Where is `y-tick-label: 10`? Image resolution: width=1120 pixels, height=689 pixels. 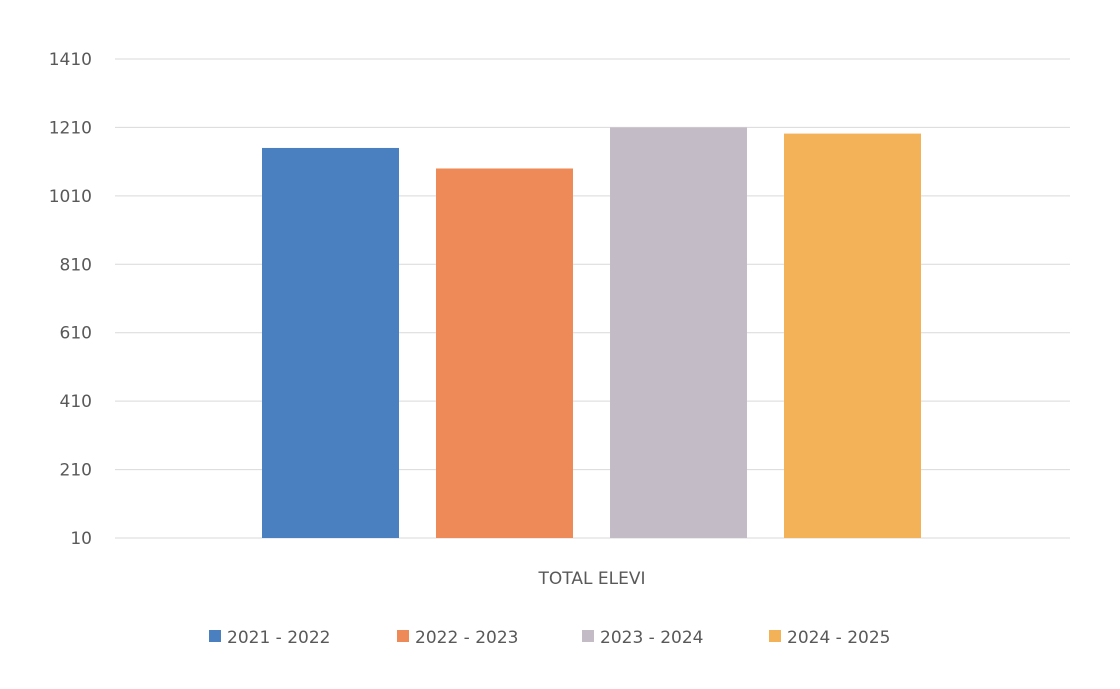 y-tick-label: 10 is located at coordinates (81, 539).